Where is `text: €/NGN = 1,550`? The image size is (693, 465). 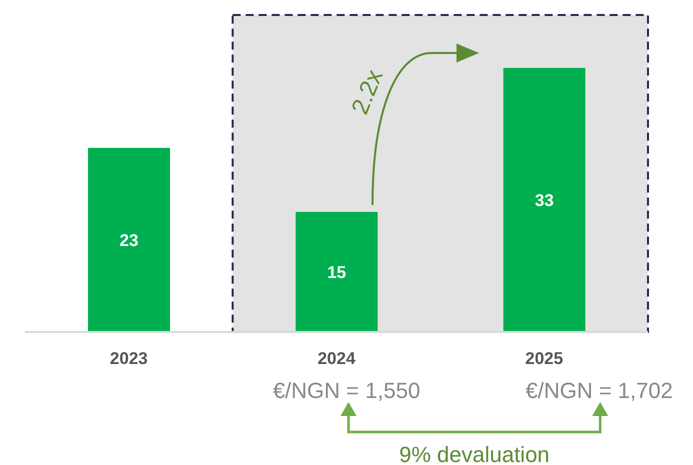
text: €/NGN = 1,550 is located at coordinates (346, 390).